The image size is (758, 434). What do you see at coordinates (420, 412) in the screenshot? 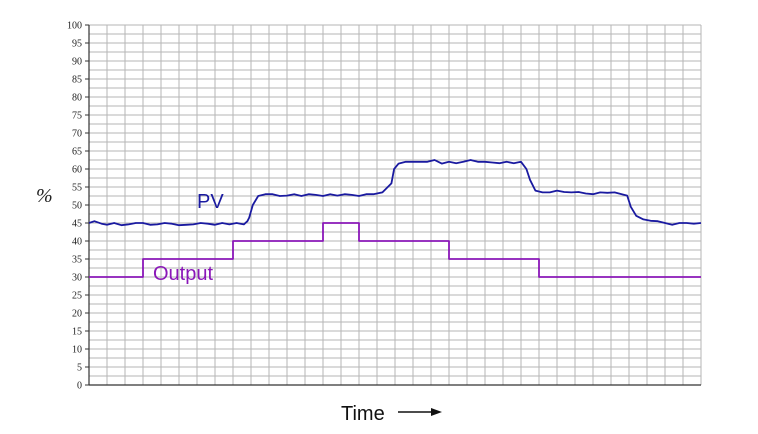
I see `time-arrow-icon` at bounding box center [420, 412].